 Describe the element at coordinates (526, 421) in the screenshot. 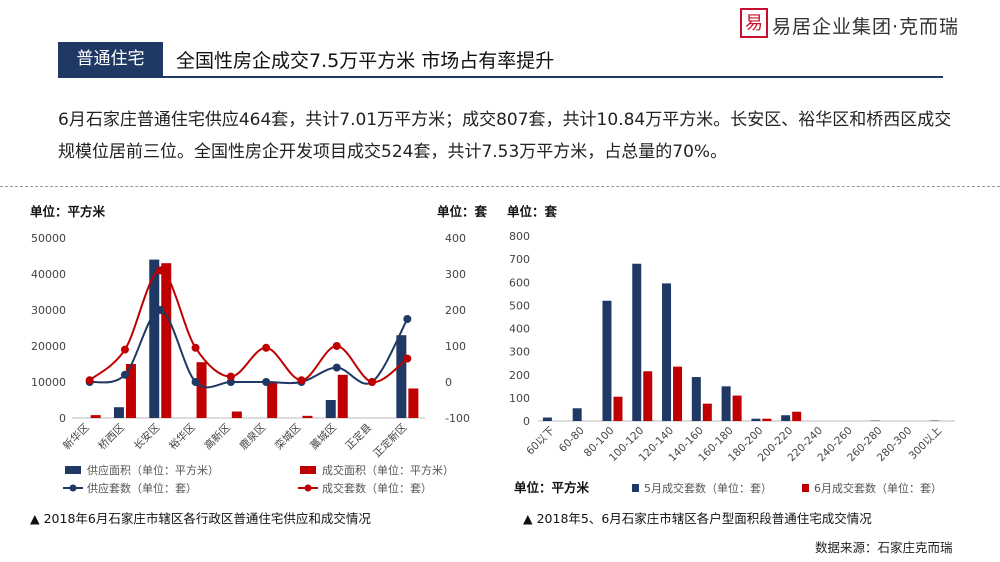

I see `chart2-y-tick: 0` at that location.